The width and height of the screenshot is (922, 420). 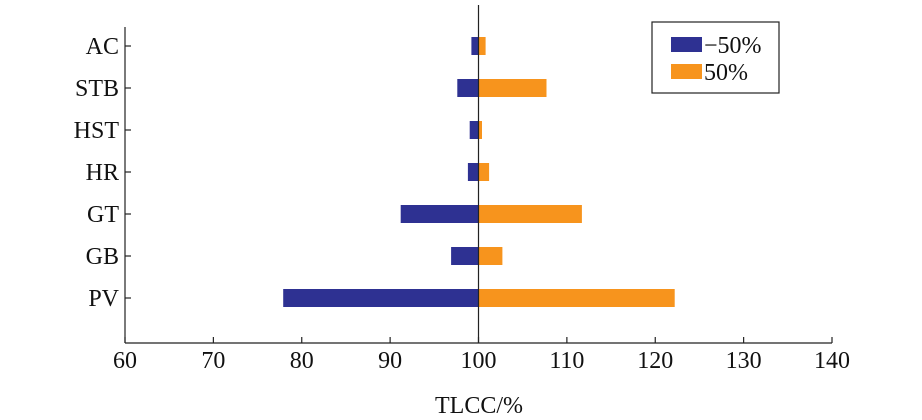 What do you see at coordinates (97, 89) in the screenshot?
I see `category-label-stb: STB` at bounding box center [97, 89].